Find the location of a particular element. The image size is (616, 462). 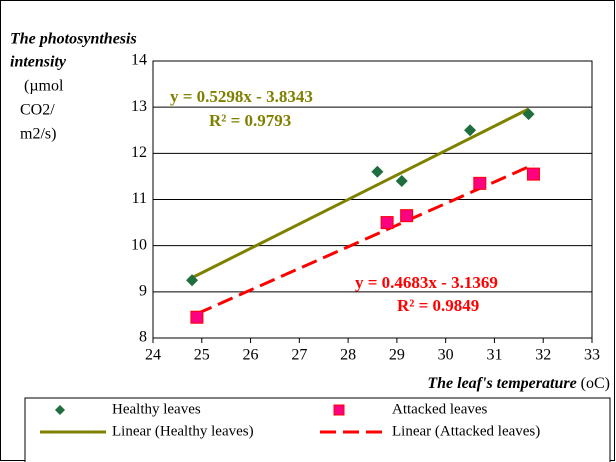

y-tick-label: 11 is located at coordinates (139, 198).